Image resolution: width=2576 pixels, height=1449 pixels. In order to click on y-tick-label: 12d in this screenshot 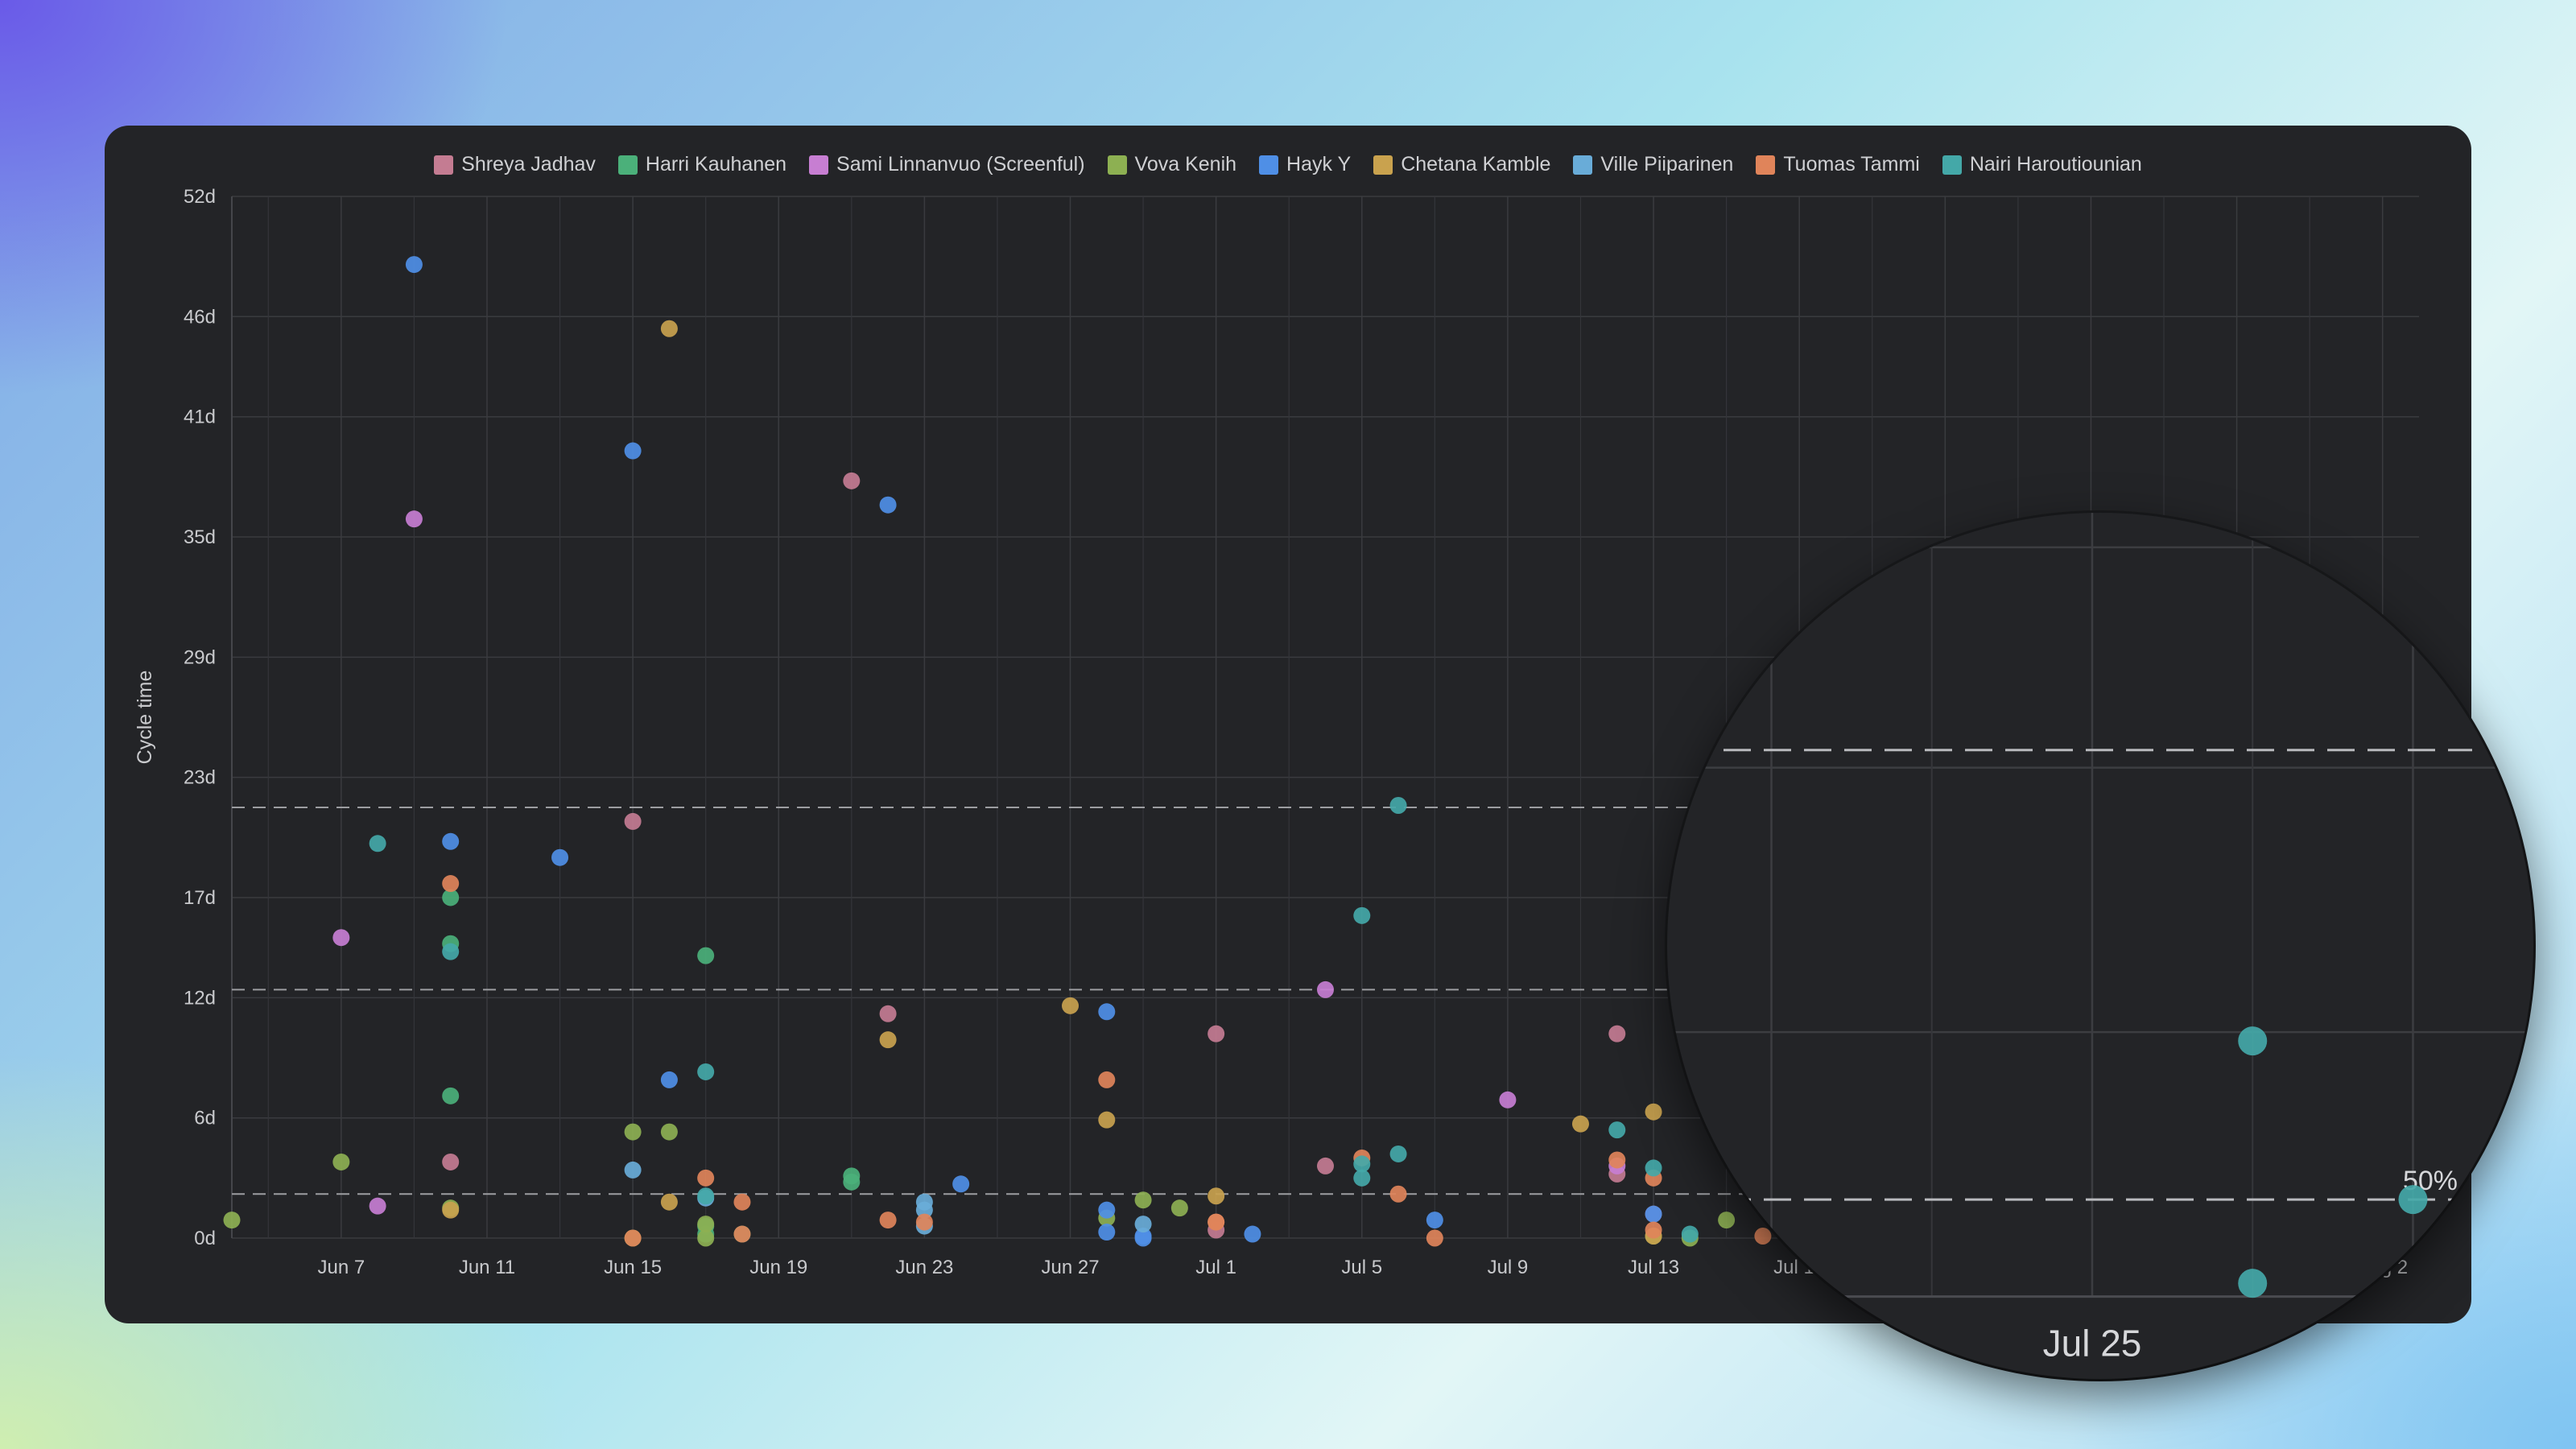, I will do `click(200, 998)`.